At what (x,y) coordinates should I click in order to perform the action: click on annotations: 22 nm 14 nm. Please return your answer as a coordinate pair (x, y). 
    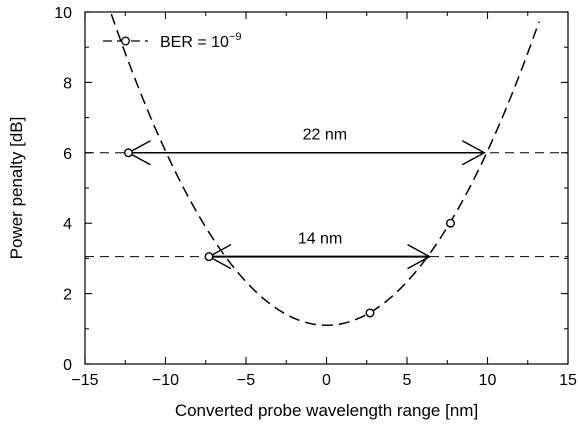
    Looking at the image, I should click on (322, 186).